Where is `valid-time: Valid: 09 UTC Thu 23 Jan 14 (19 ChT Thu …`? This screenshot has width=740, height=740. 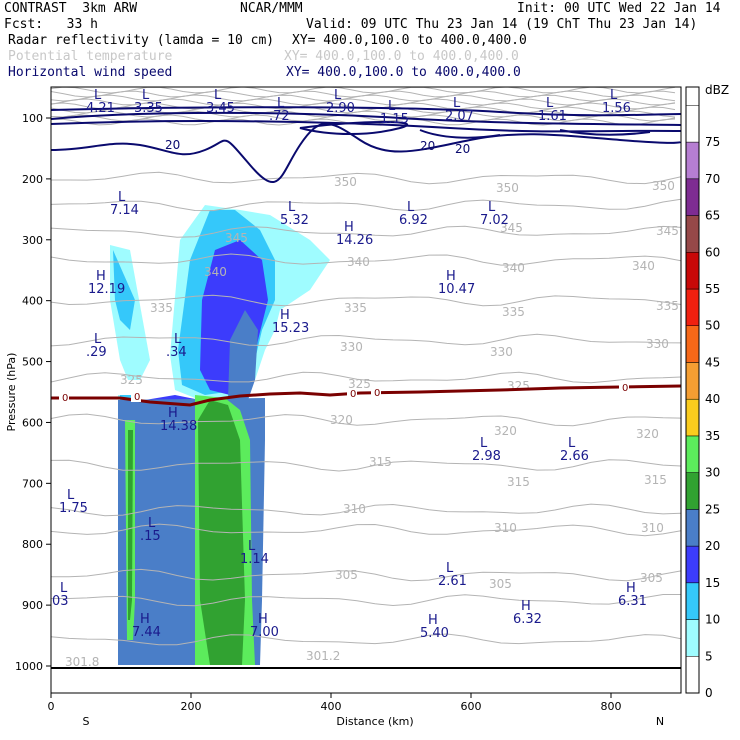
valid-time: Valid: 09 UTC Thu 23 Jan 14 (19 ChT Thu … is located at coordinates (502, 24).